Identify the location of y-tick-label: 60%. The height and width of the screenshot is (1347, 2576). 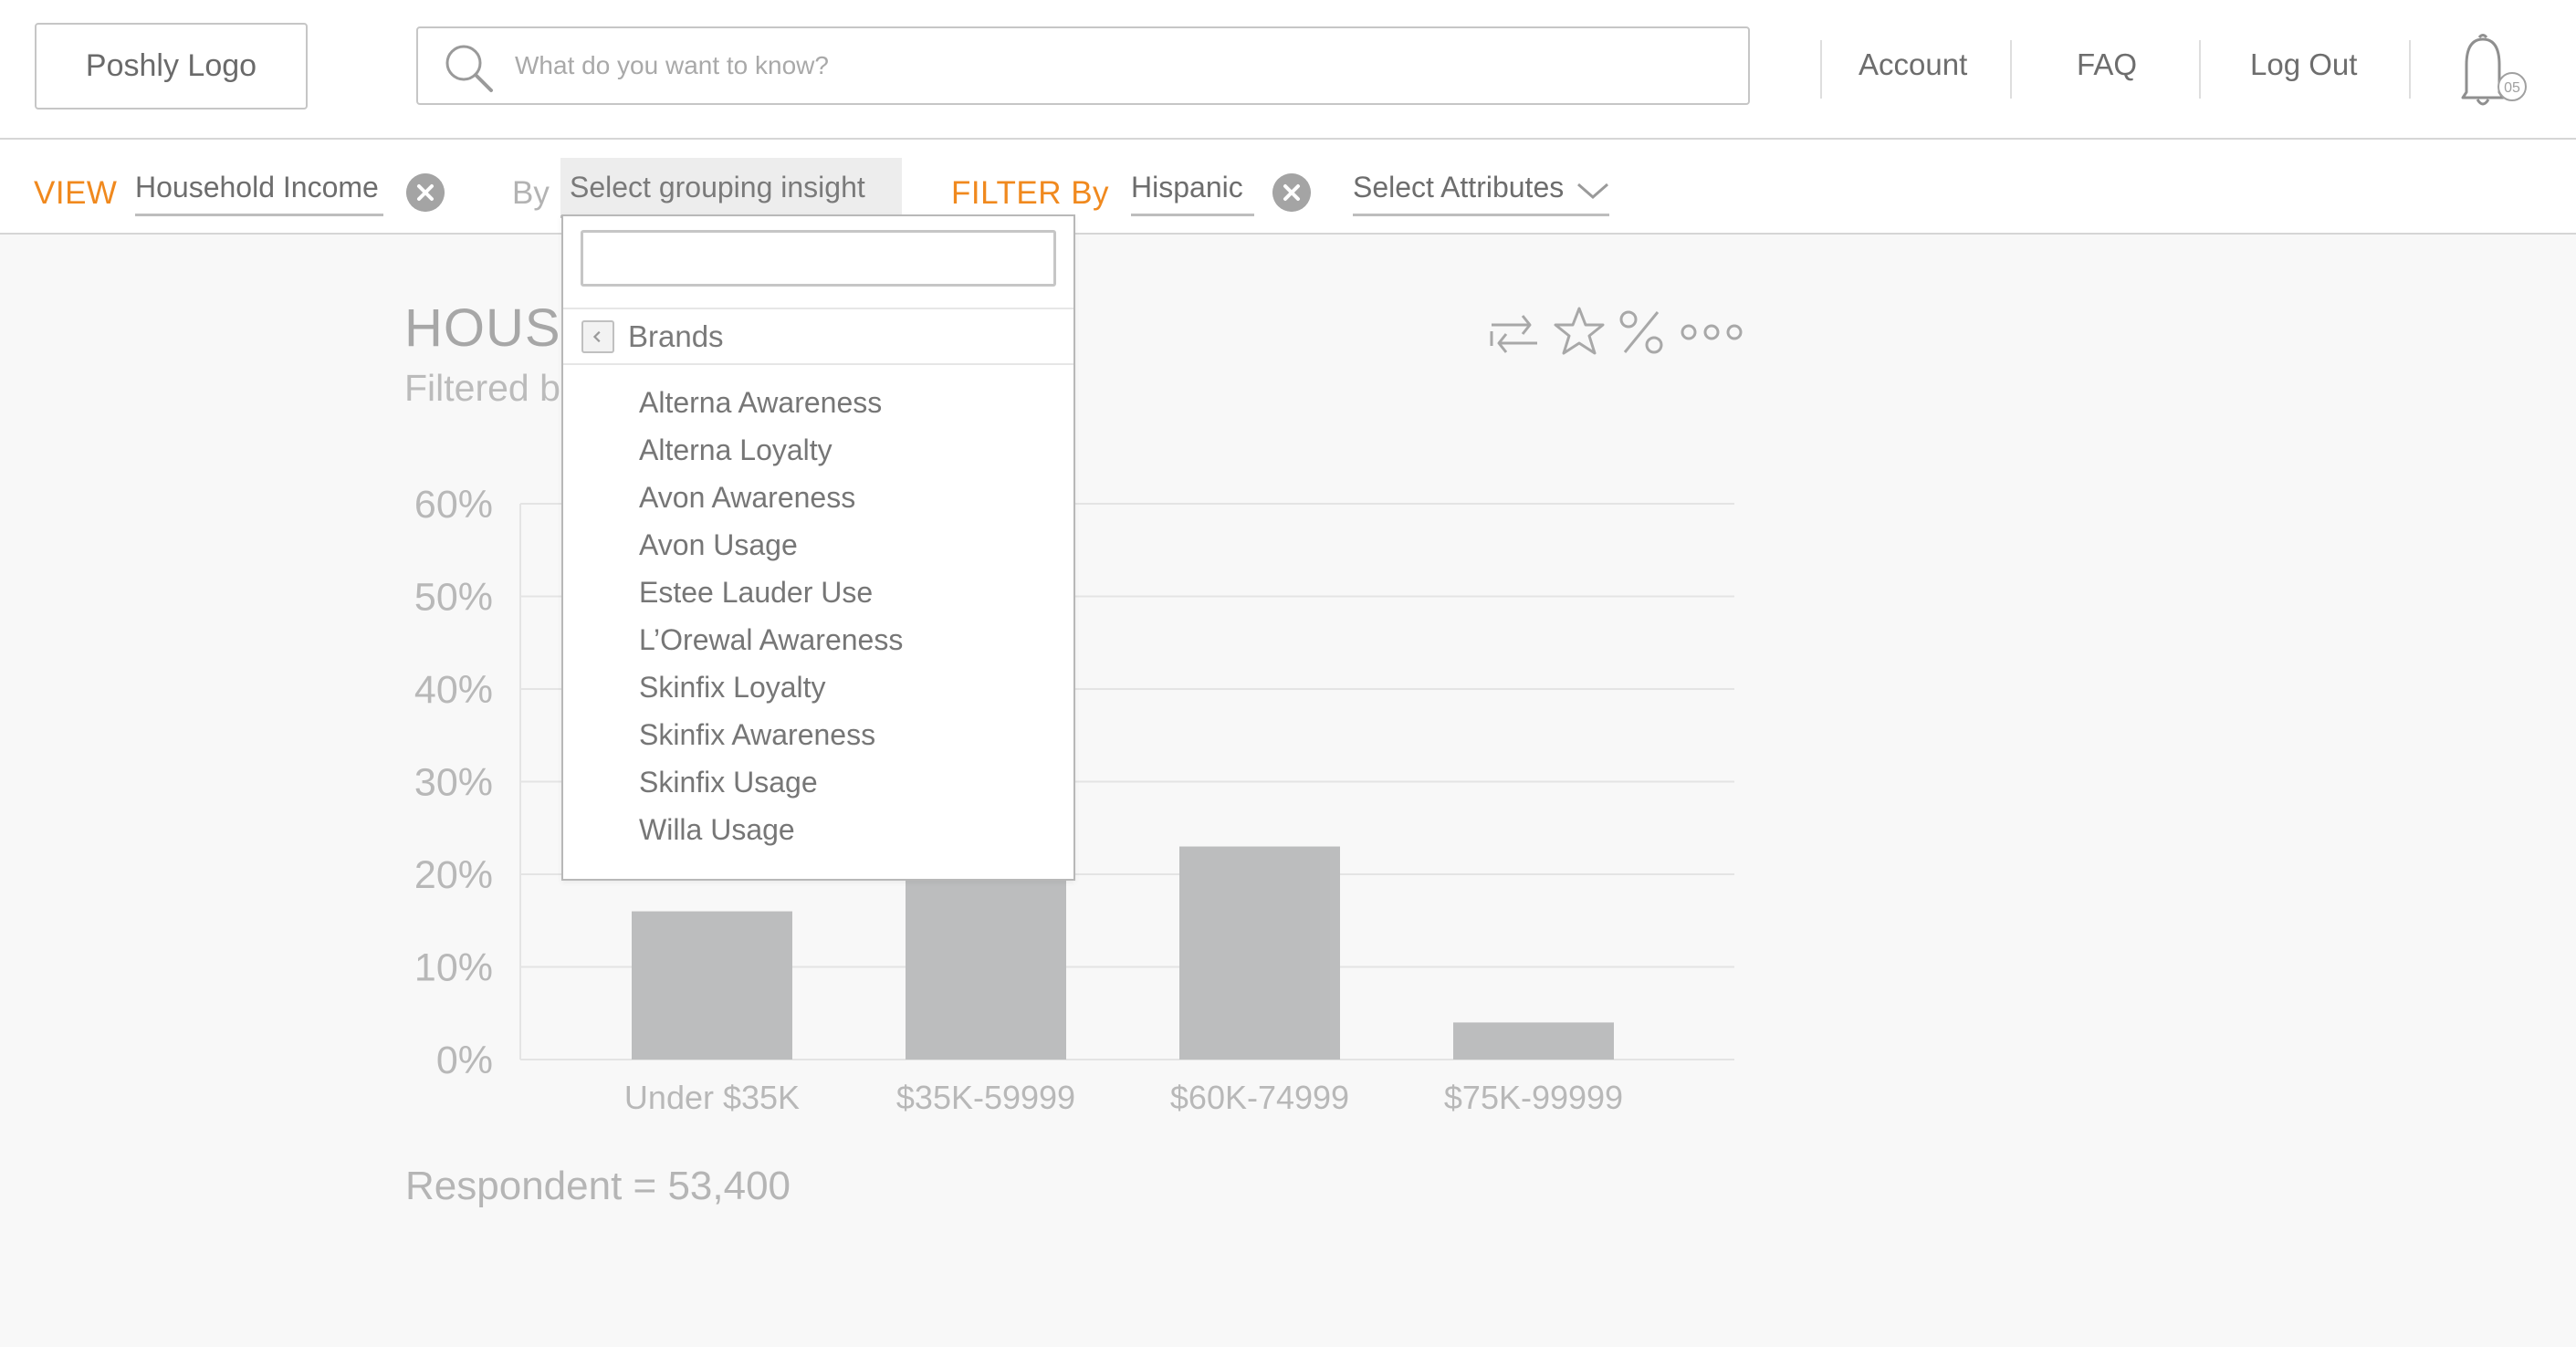
(454, 505).